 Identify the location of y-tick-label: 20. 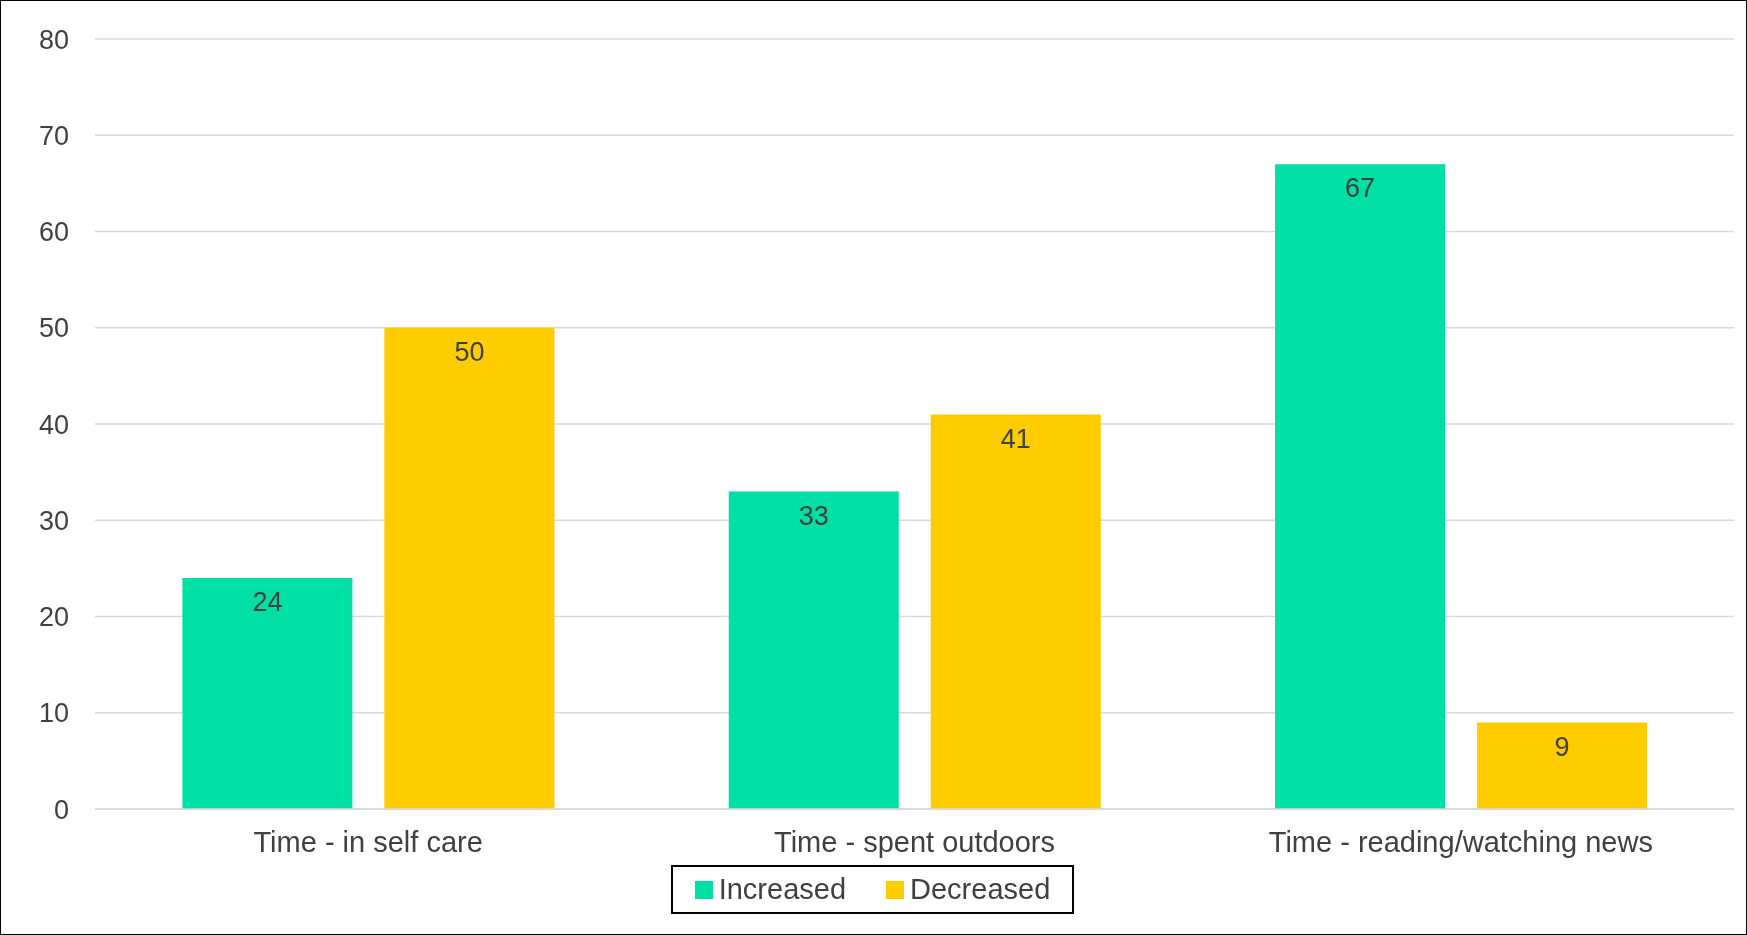
(53, 617).